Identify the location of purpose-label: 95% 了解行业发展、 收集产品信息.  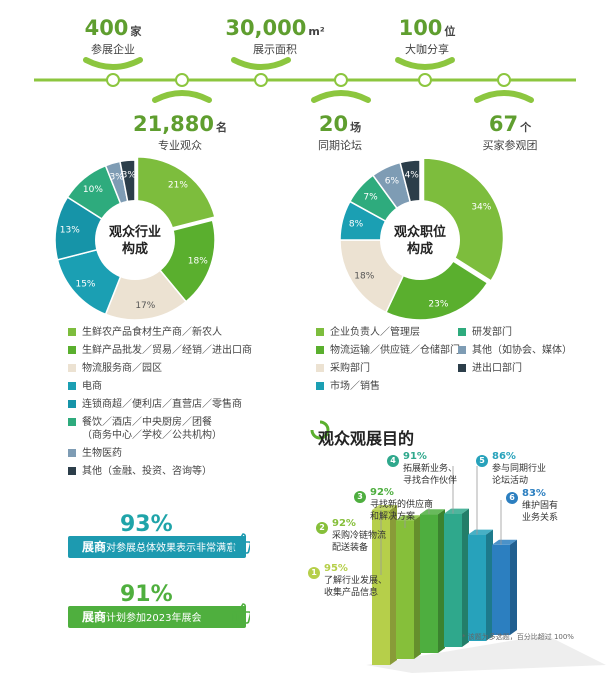
(355, 581).